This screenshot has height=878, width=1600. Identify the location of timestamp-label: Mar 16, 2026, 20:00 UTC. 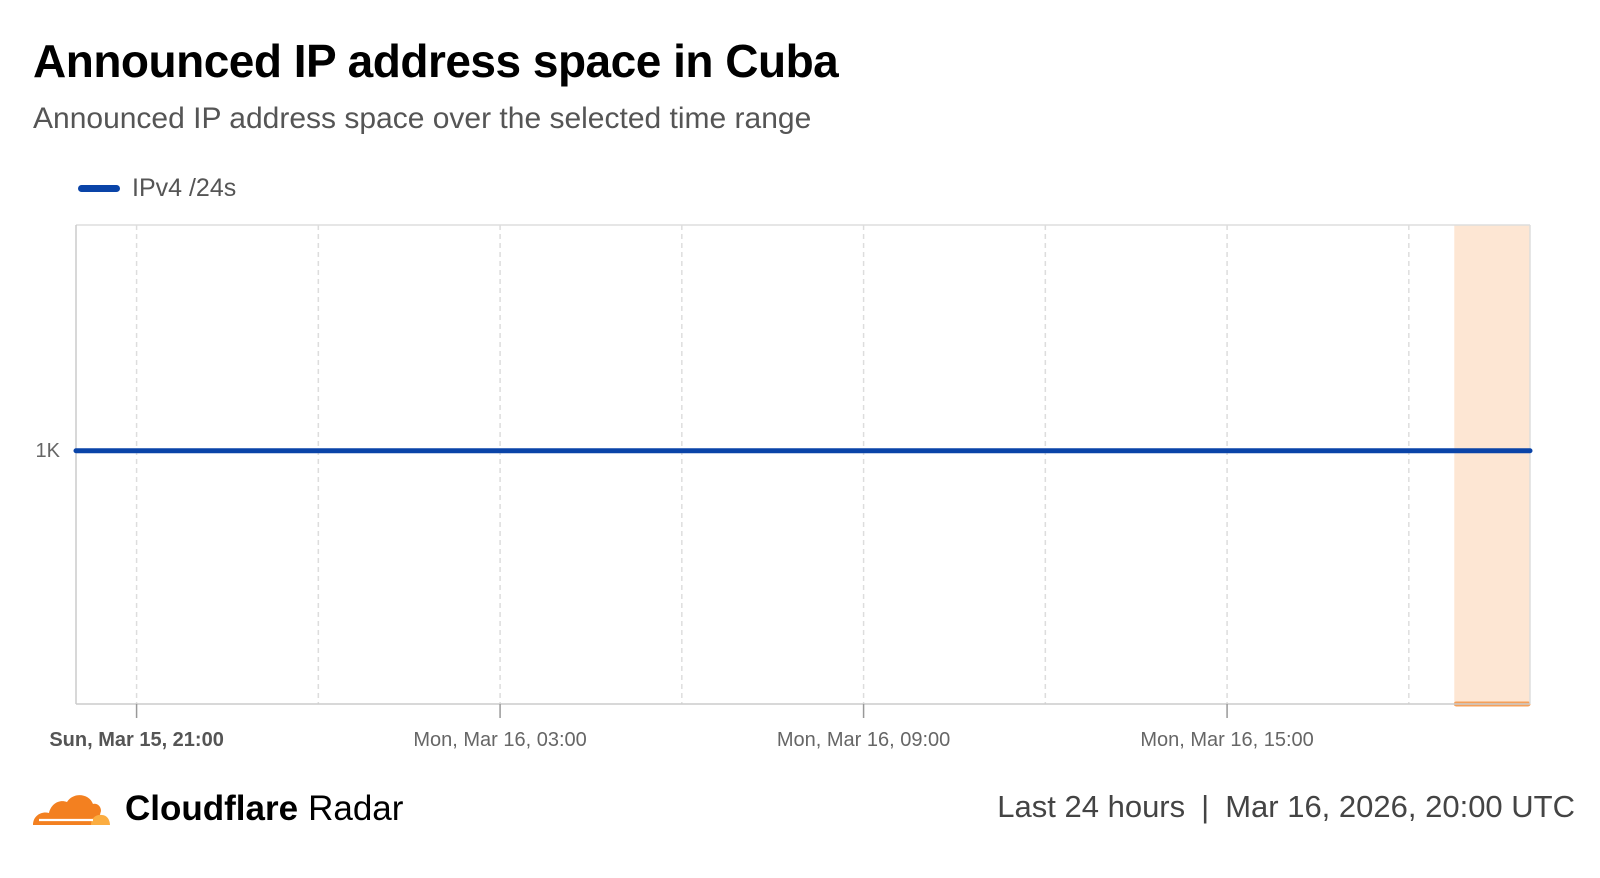
(1400, 806).